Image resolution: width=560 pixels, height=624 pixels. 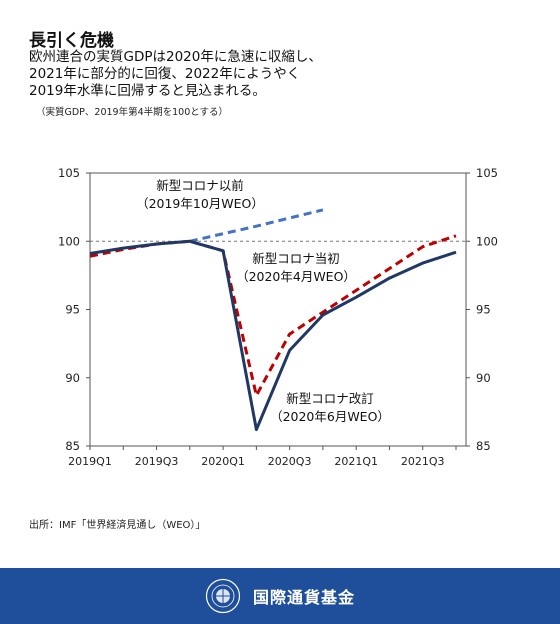 I want to click on series-annotation-3: 新型コロナ改訂, so click(x=330, y=398).